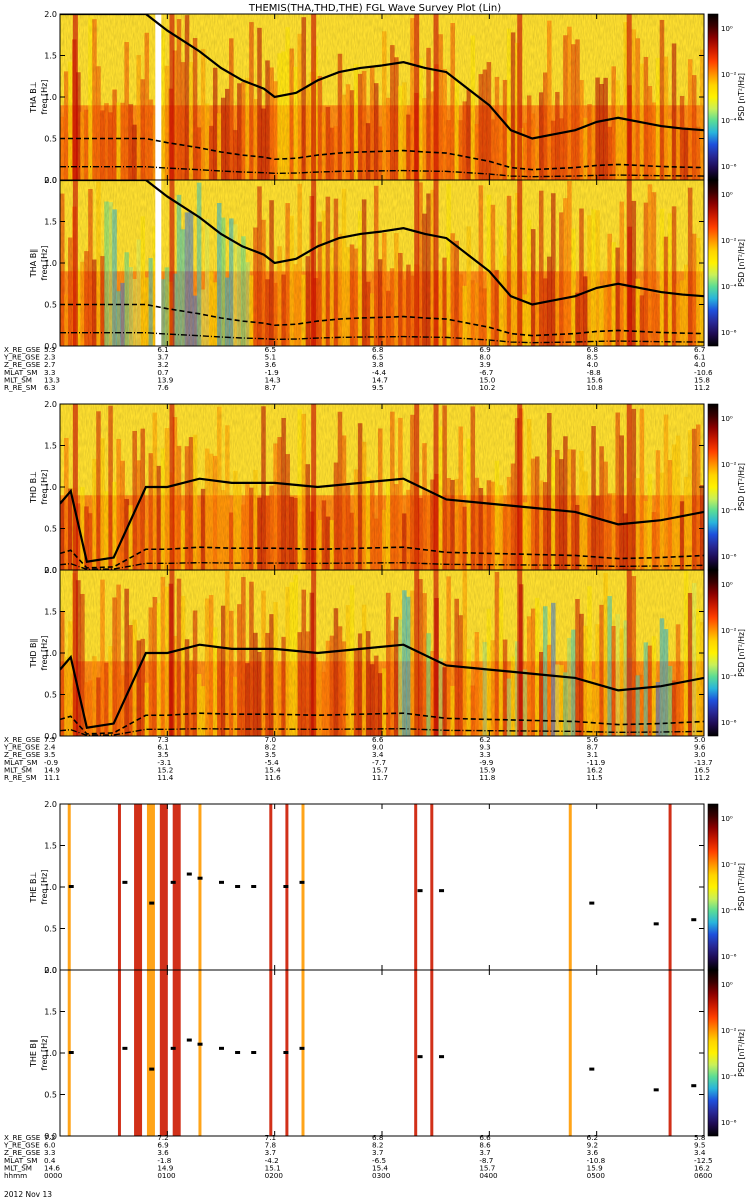 The width and height of the screenshot is (750, 1200). Describe the element at coordinates (702, 1167) in the screenshot. I see `ephemeris-value: 16.2` at that location.